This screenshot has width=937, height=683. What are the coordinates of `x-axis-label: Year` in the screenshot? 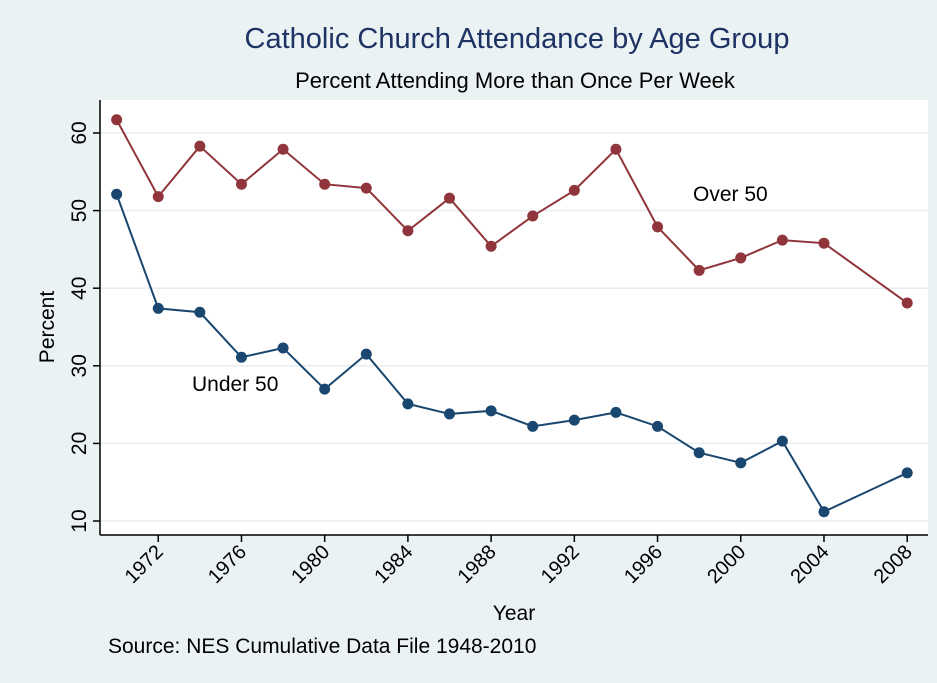 It's located at (514, 613).